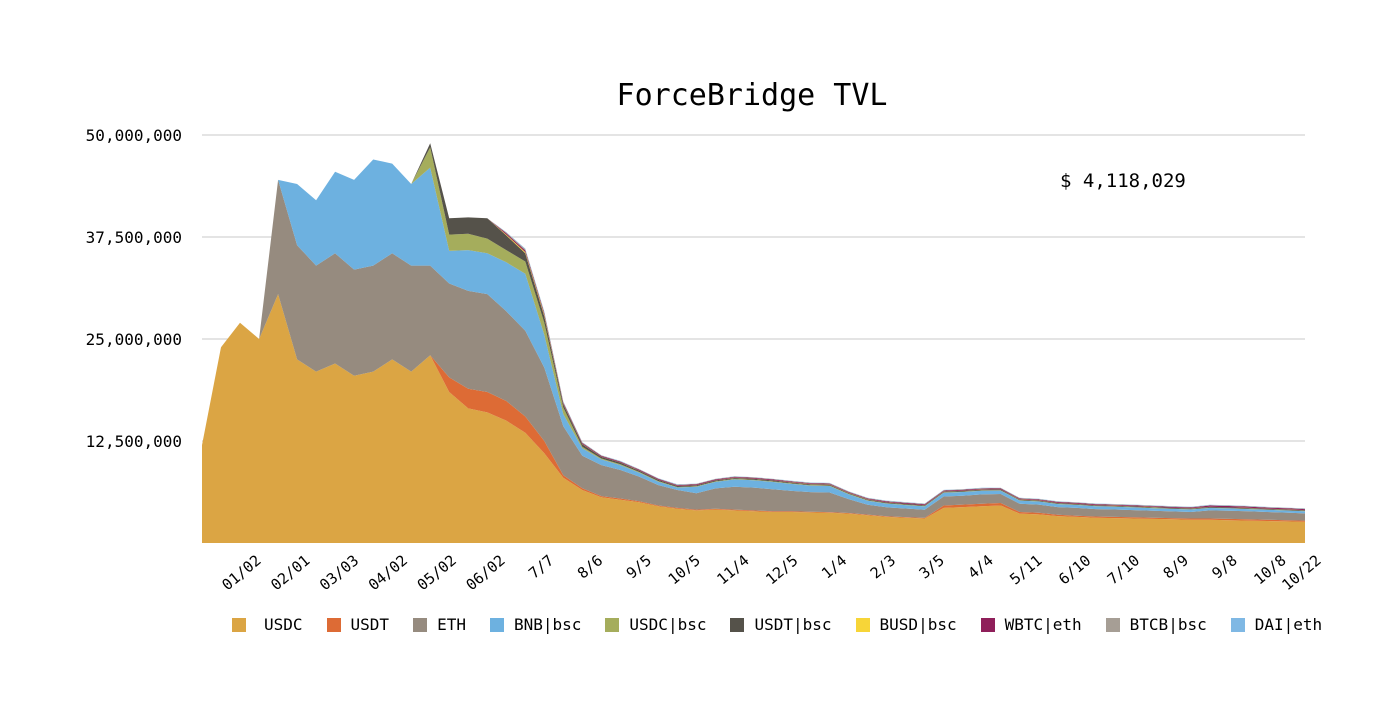 This screenshot has height=720, width=1396. I want to click on chart-title: ForceBridge TVL, so click(752, 95).